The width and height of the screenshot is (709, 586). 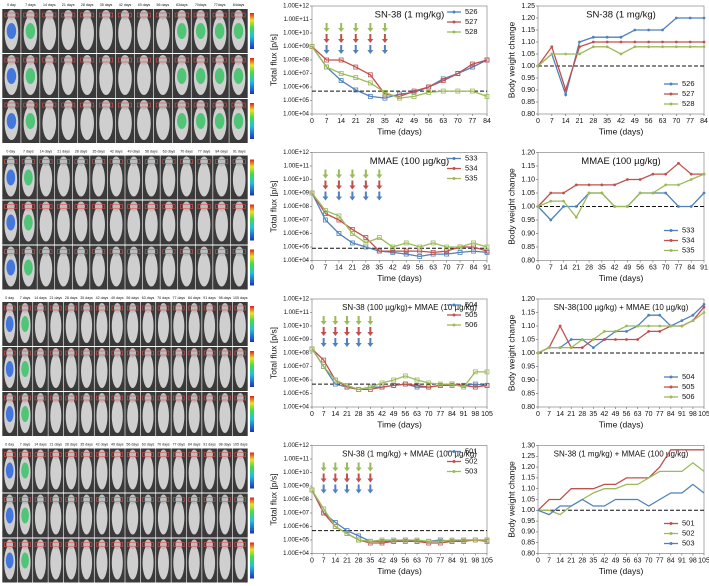 I want to click on y-tick-label: 1.00, so click(x=528, y=353).